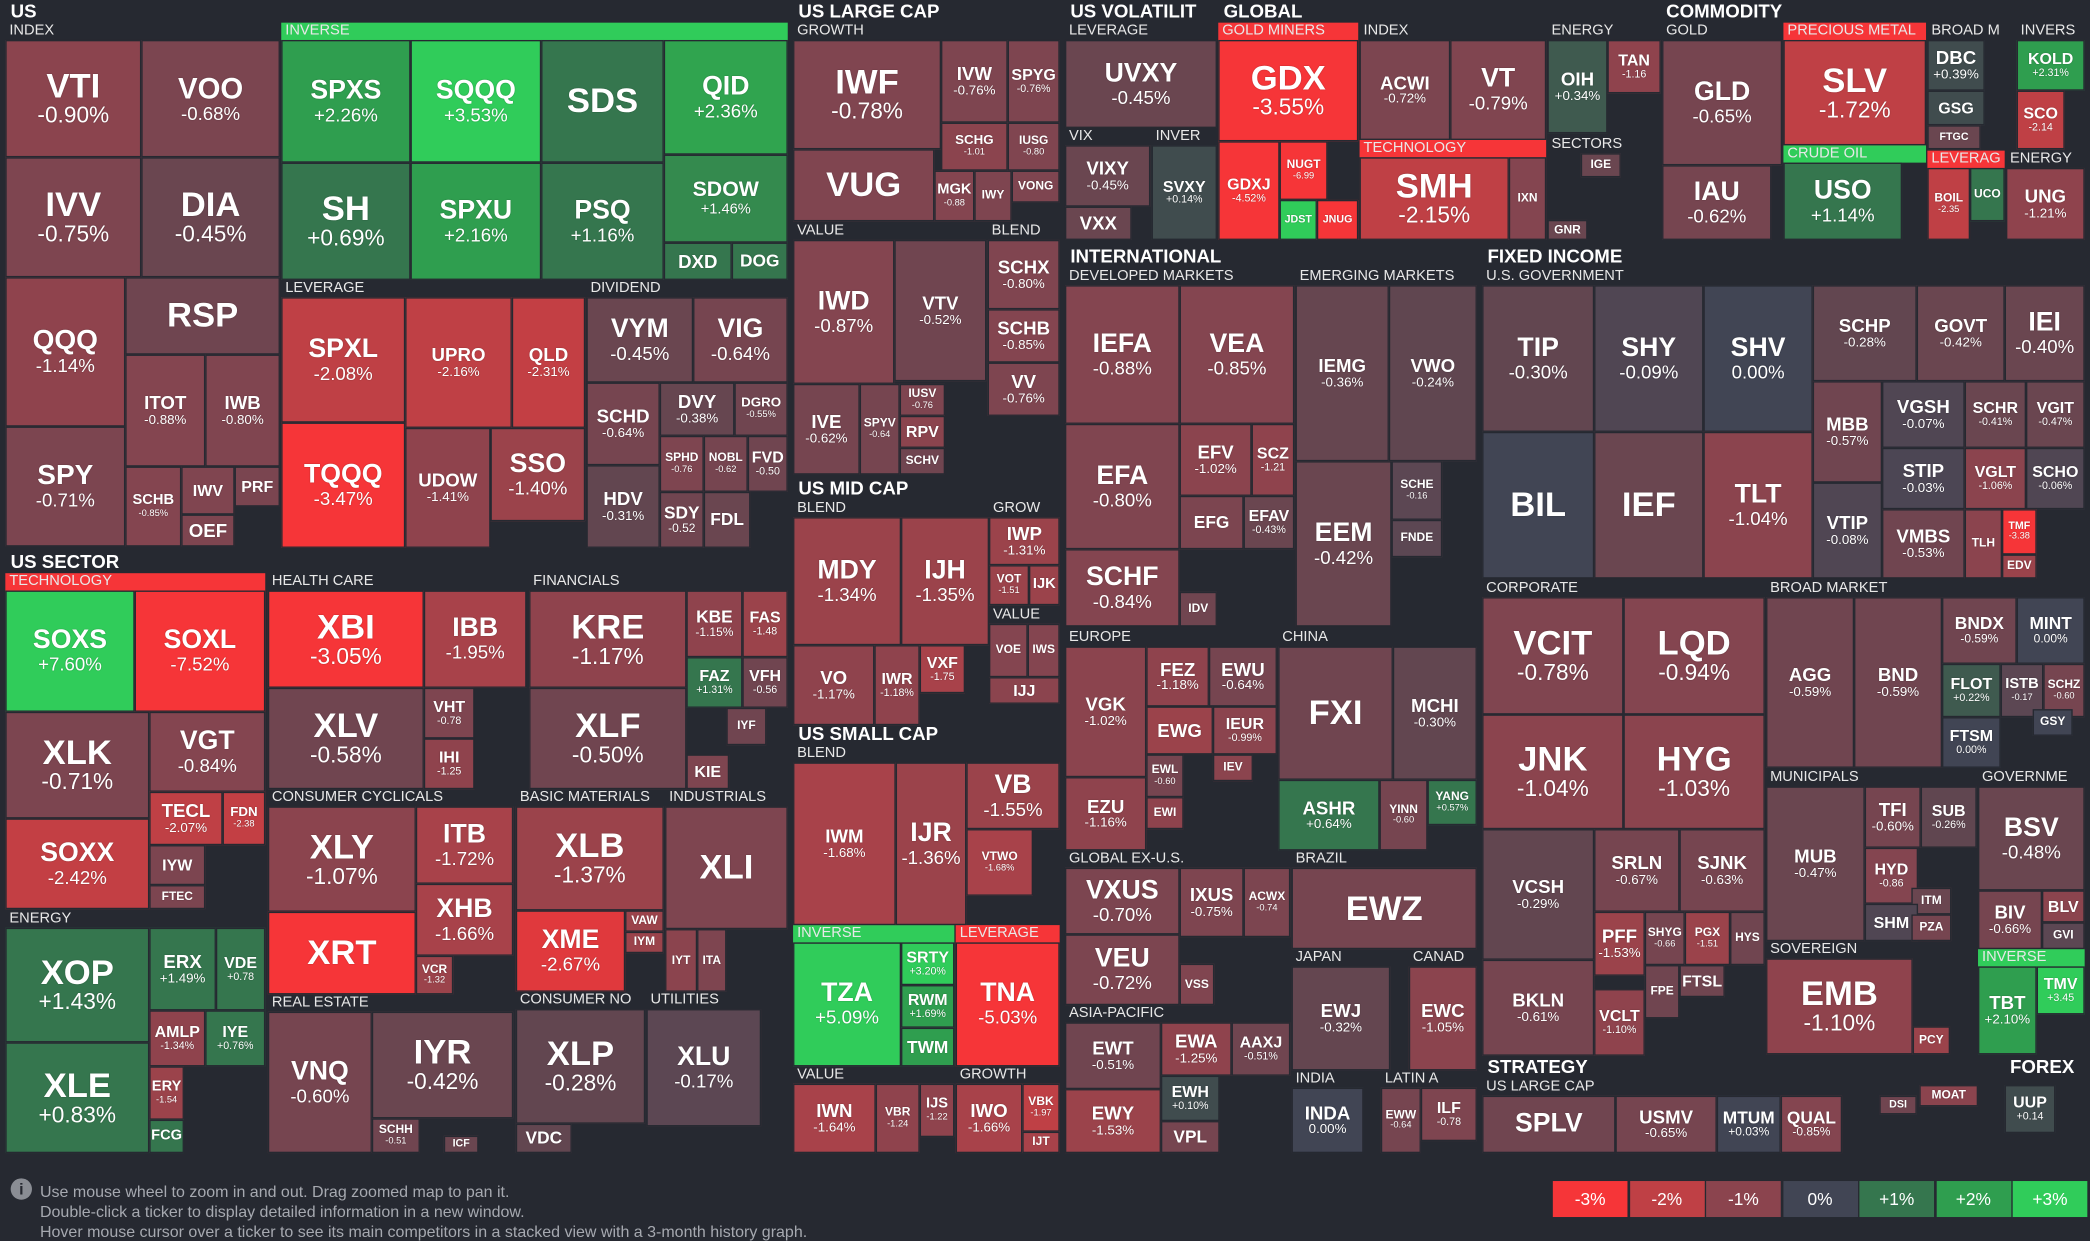 The height and width of the screenshot is (1241, 2090). What do you see at coordinates (207, 751) in the screenshot?
I see `ticker-tile: VGT -0.84%` at bounding box center [207, 751].